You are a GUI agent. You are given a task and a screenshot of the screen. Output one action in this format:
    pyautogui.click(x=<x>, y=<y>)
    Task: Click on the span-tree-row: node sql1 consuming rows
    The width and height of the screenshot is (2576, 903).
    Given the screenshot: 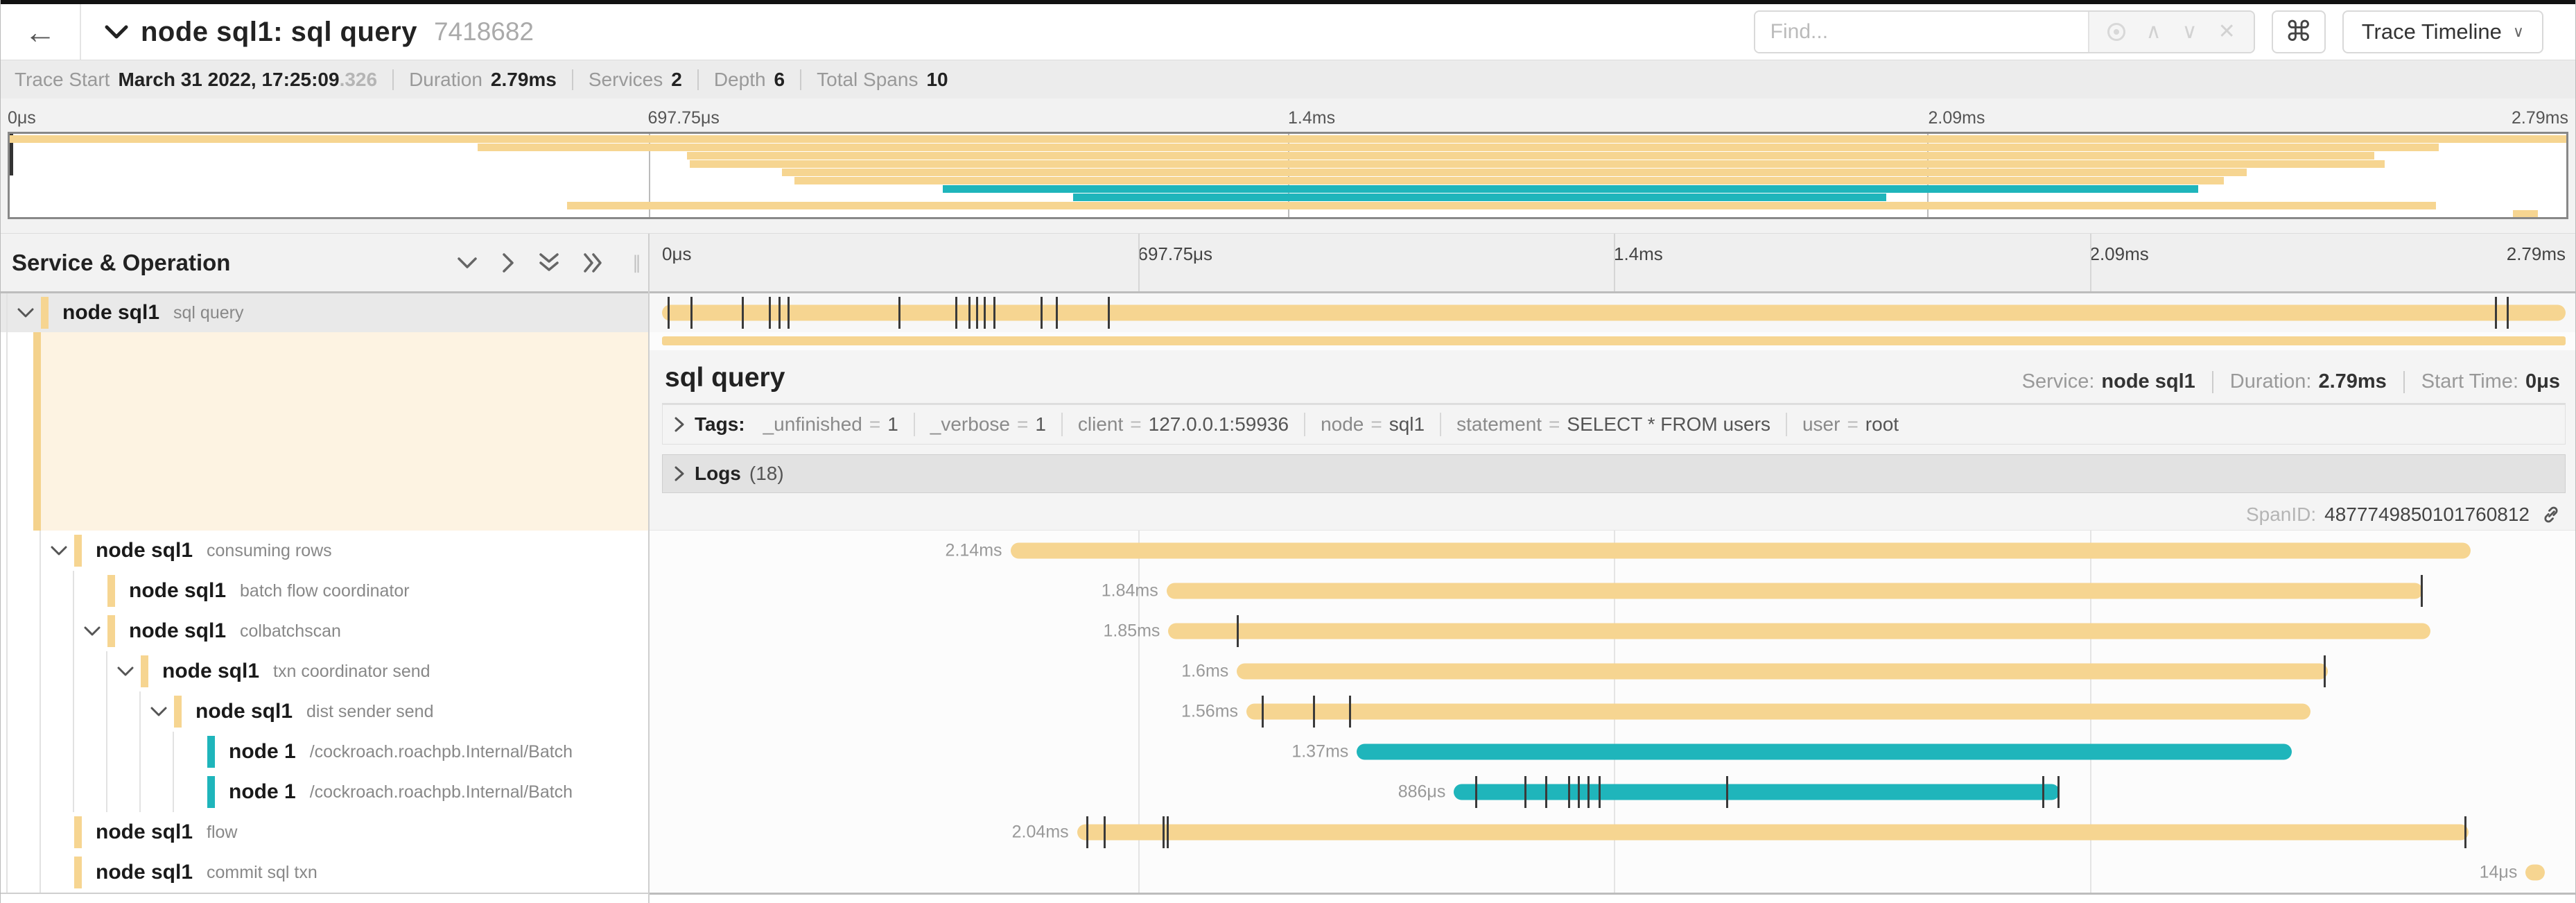 What is the action you would take?
    pyautogui.click(x=324, y=551)
    